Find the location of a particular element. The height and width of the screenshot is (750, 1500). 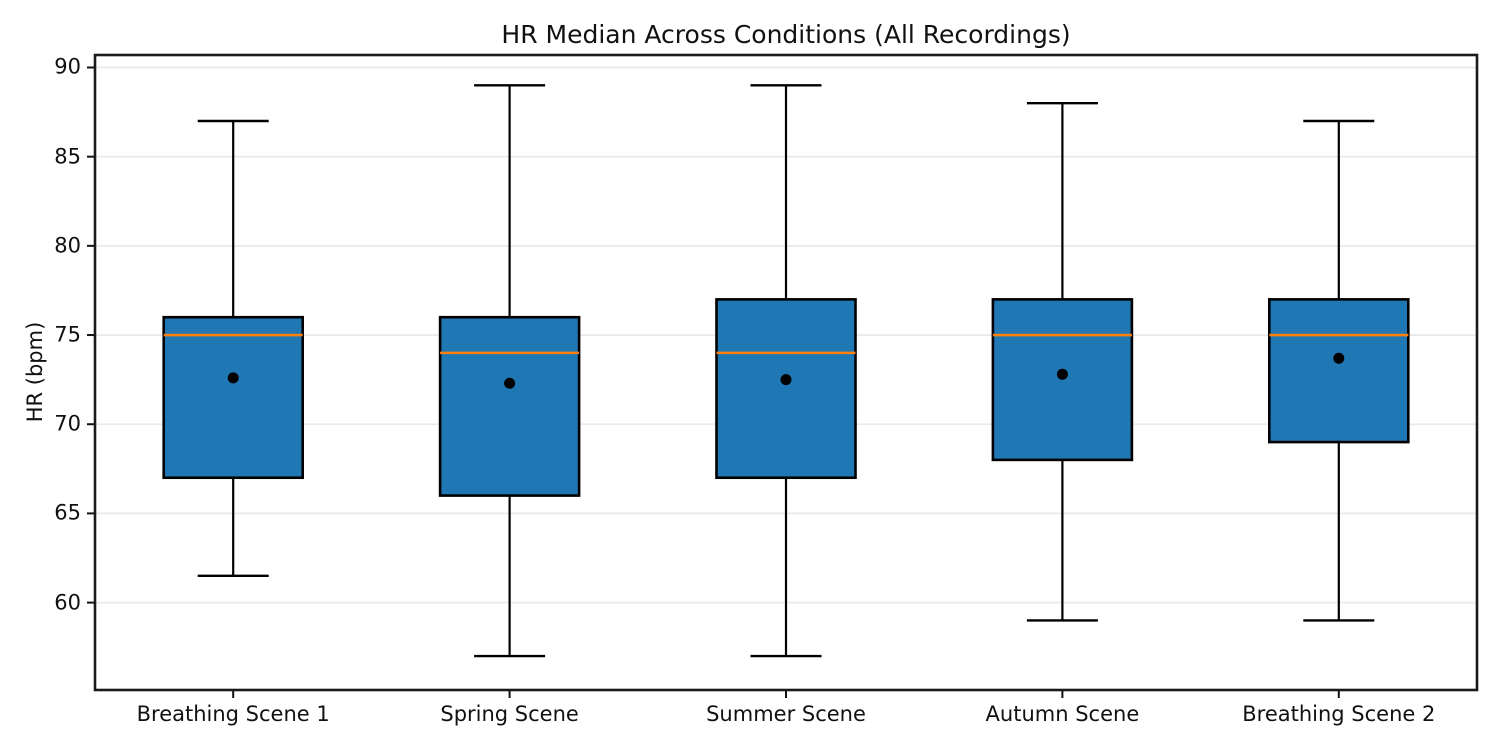

y-tick-label-80: 80 is located at coordinates (67, 245).